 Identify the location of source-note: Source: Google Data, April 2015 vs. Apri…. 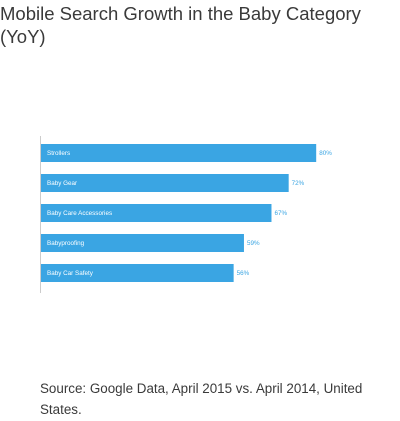
(201, 399).